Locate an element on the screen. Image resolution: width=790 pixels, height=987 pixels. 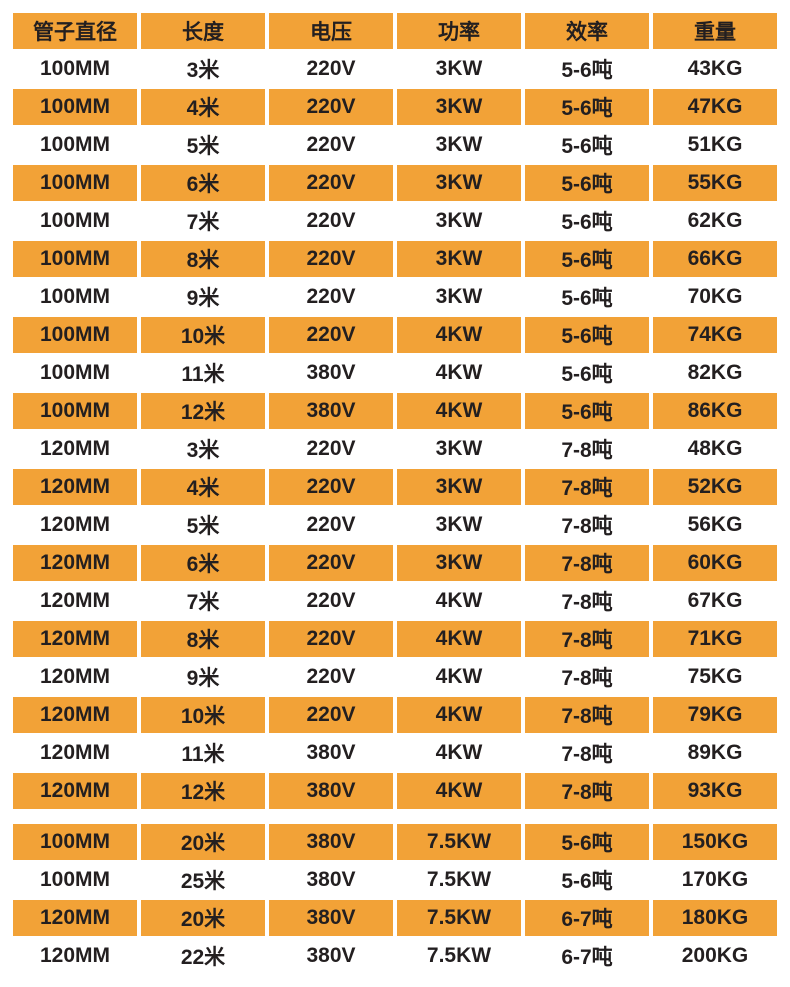
table-row: 100MM 10米 220V 4KW 5-6吨 74KG is located at coordinates (395, 335).